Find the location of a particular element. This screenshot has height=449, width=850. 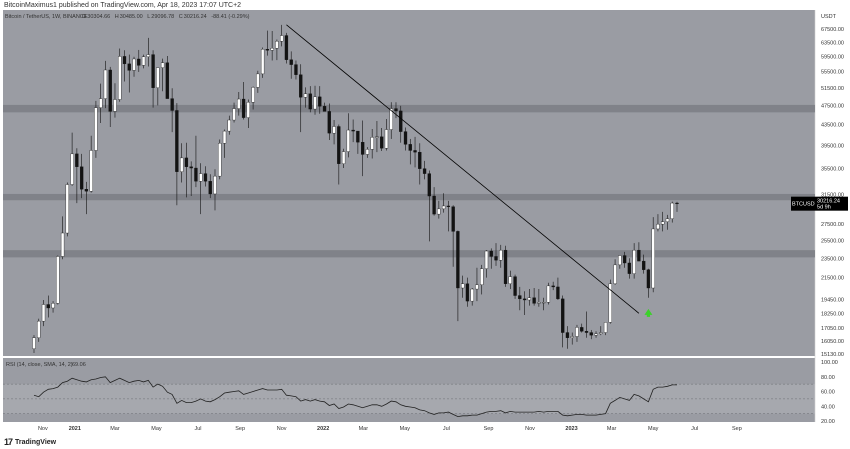

rsi-current-value: 69.06 is located at coordinates (79, 365).